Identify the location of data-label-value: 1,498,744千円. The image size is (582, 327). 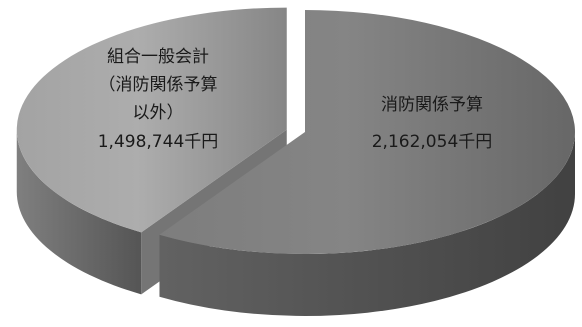
(158, 142).